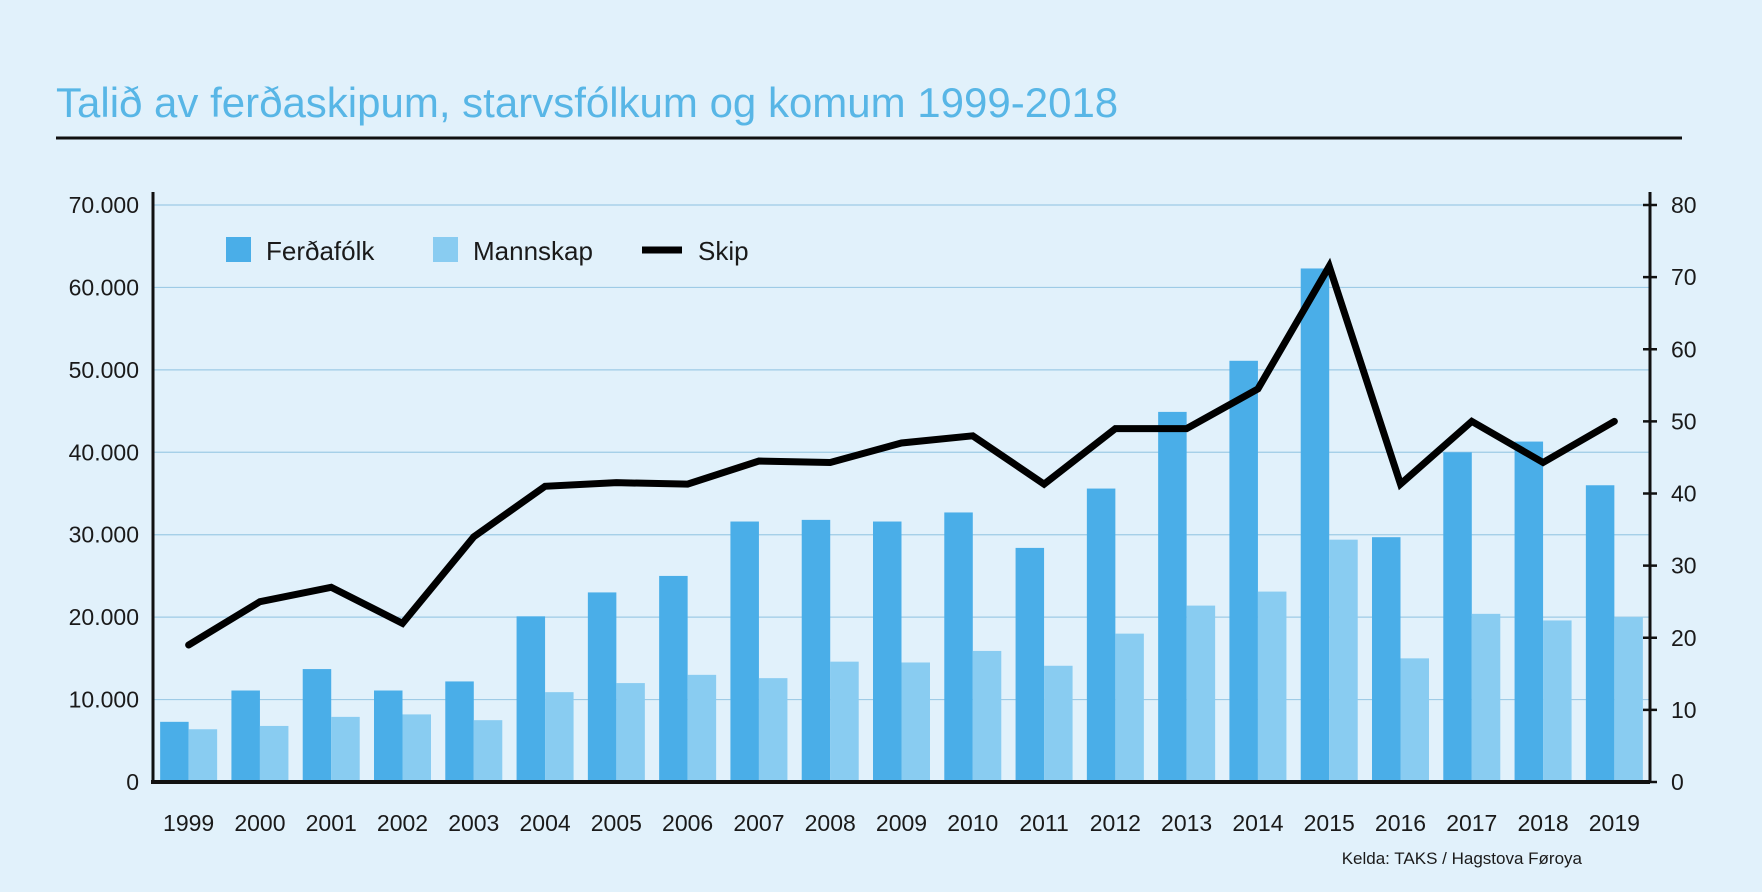 The image size is (1762, 892). I want to click on legend: Ferðafólk Mannskap Skip, so click(487, 251).